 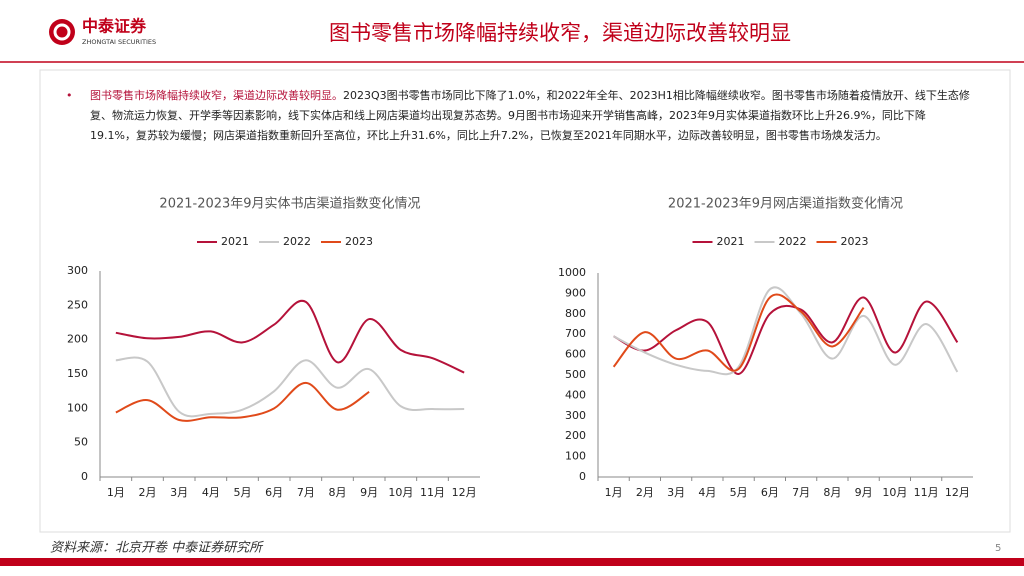 I want to click on chart-title: 2021-2023年9月实体书店渠道指数变化情况, so click(x=289, y=204).